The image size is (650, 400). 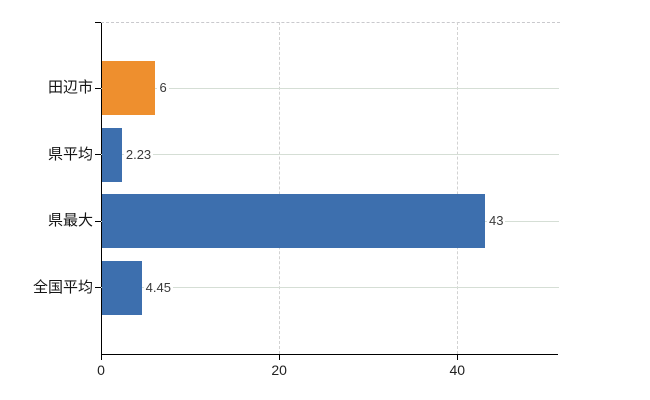 I want to click on plot-top-border, so click(x=330, y=22).